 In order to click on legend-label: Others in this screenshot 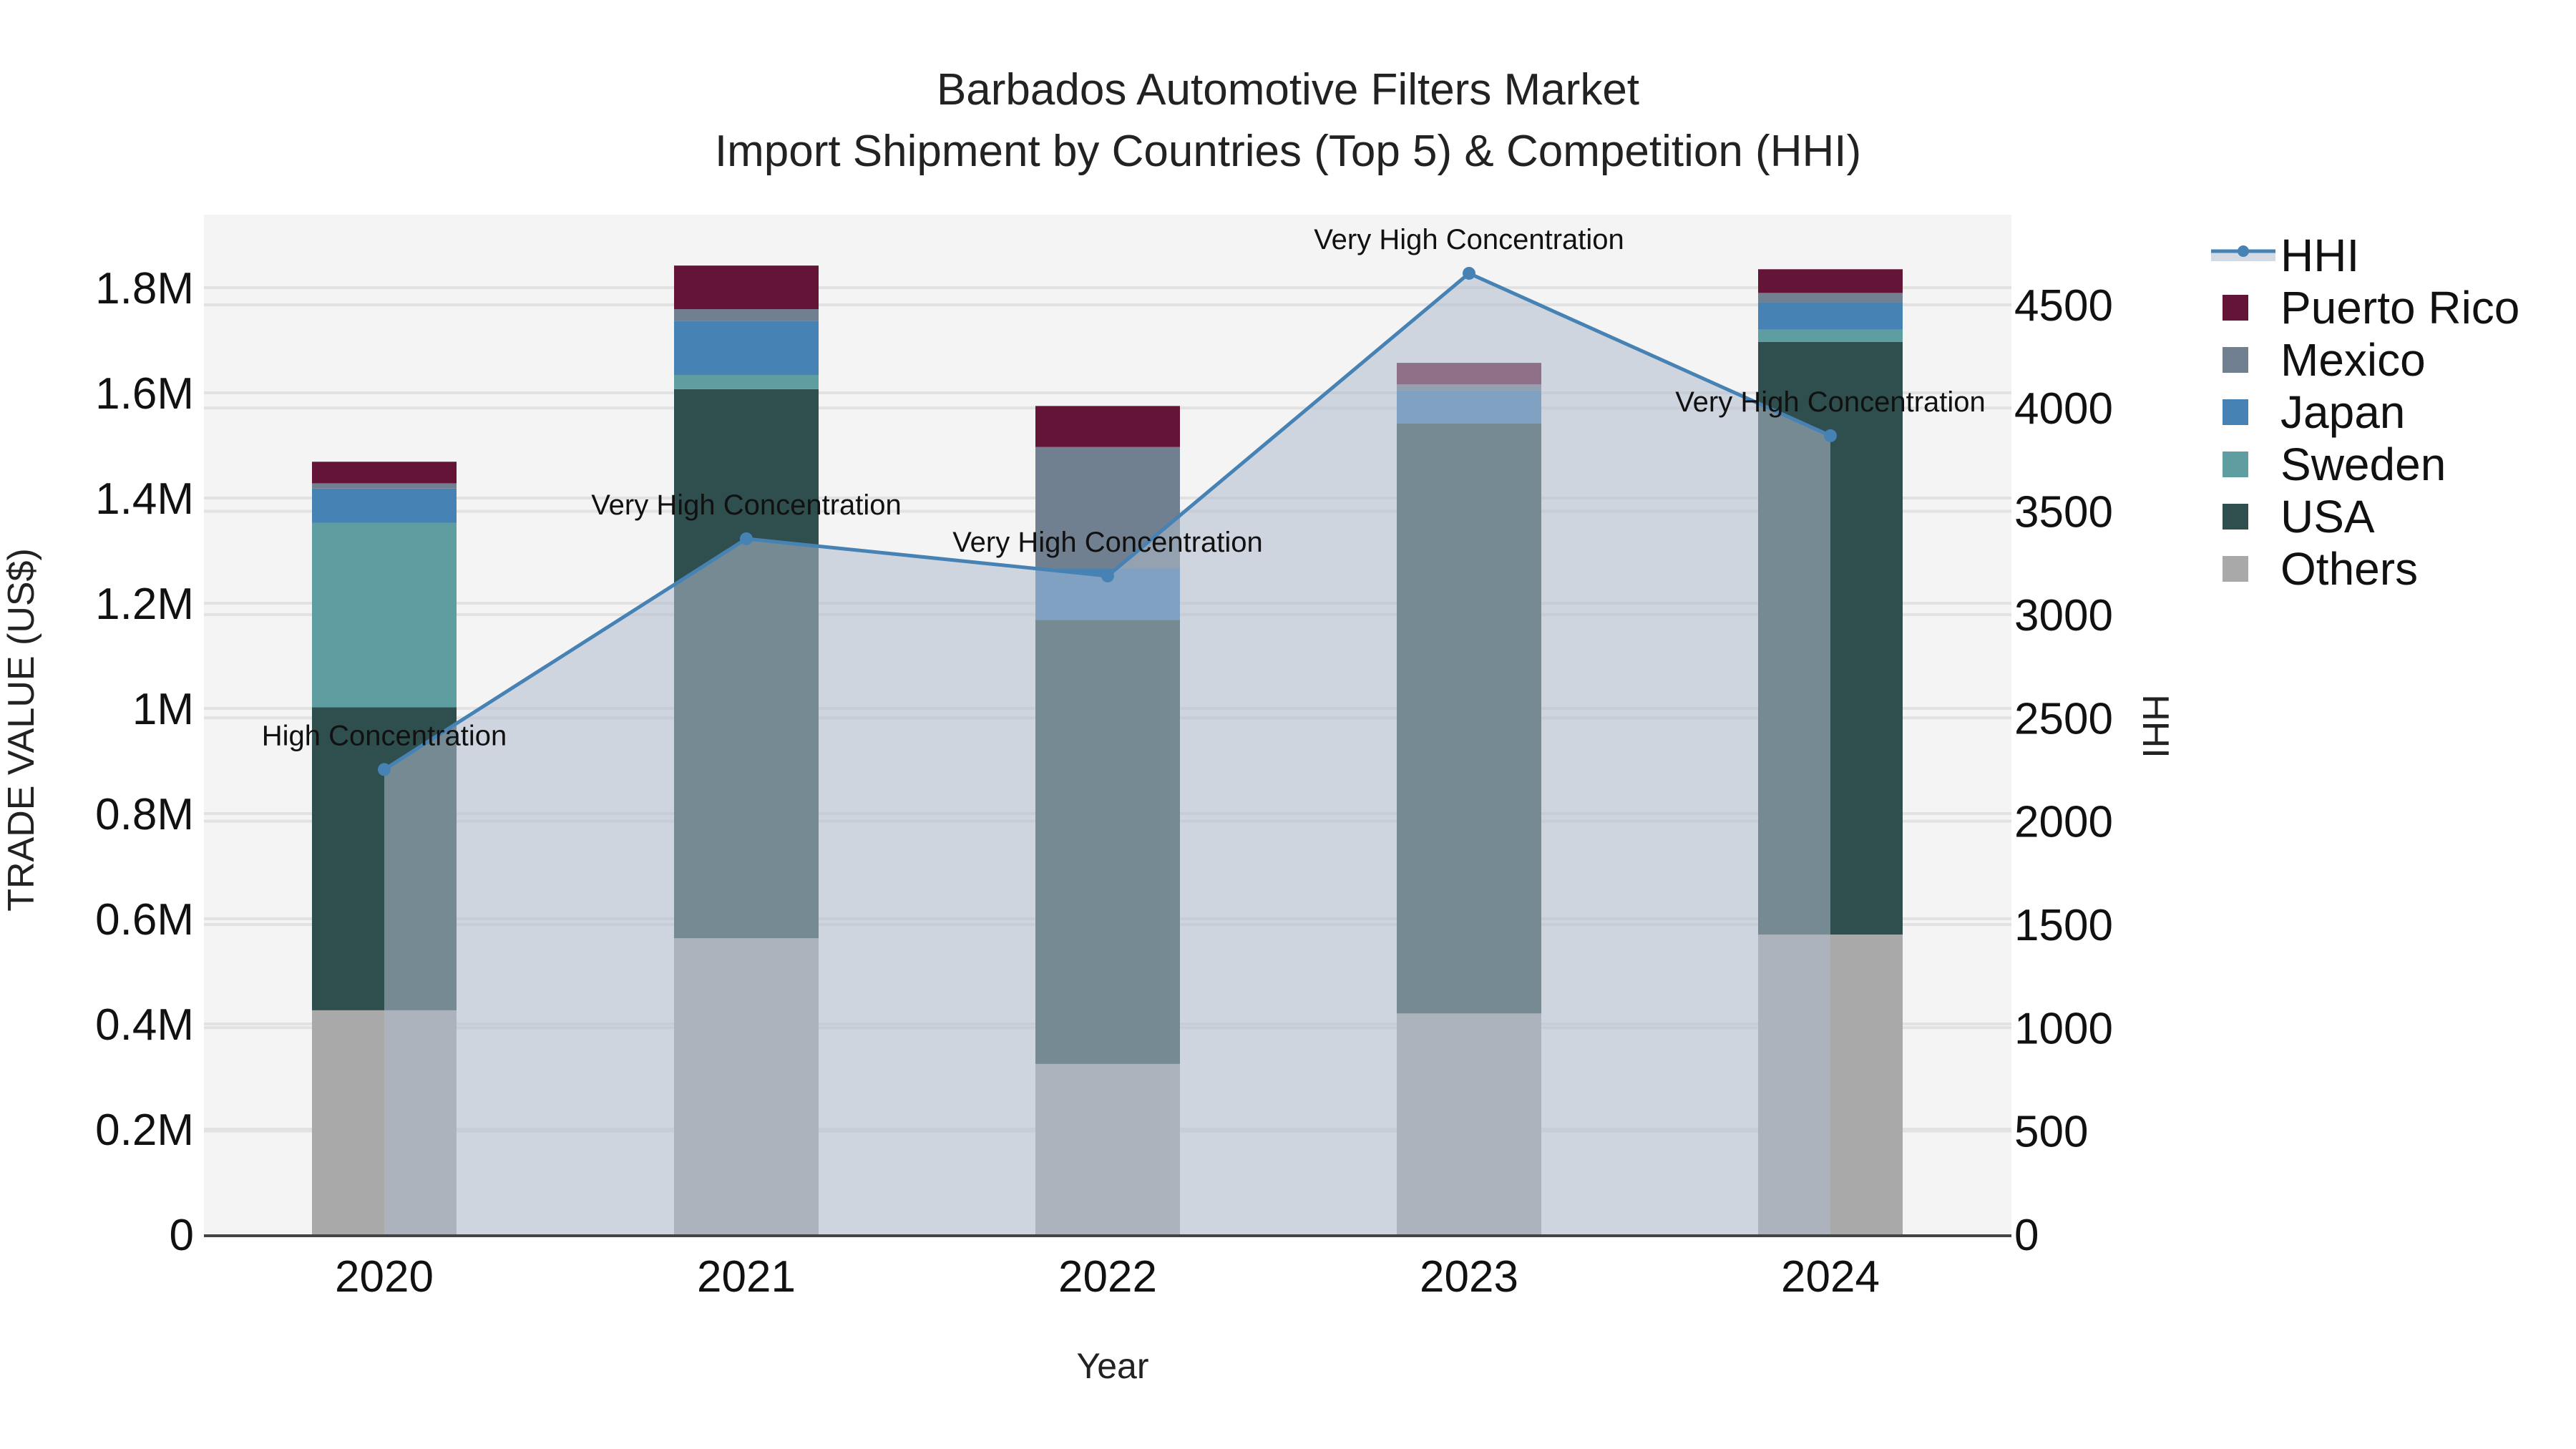, I will do `click(2349, 568)`.